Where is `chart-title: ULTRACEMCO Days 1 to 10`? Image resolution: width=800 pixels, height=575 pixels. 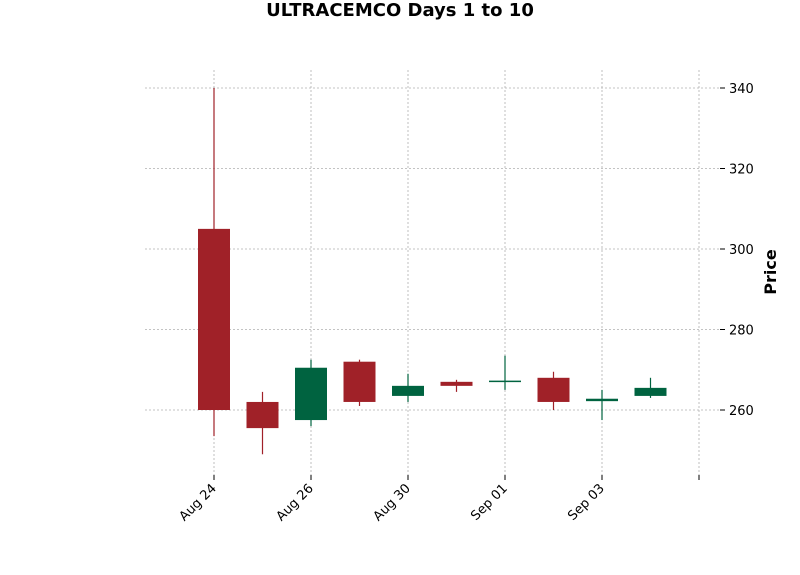
chart-title: ULTRACEMCO Days 1 to 10 is located at coordinates (400, 10).